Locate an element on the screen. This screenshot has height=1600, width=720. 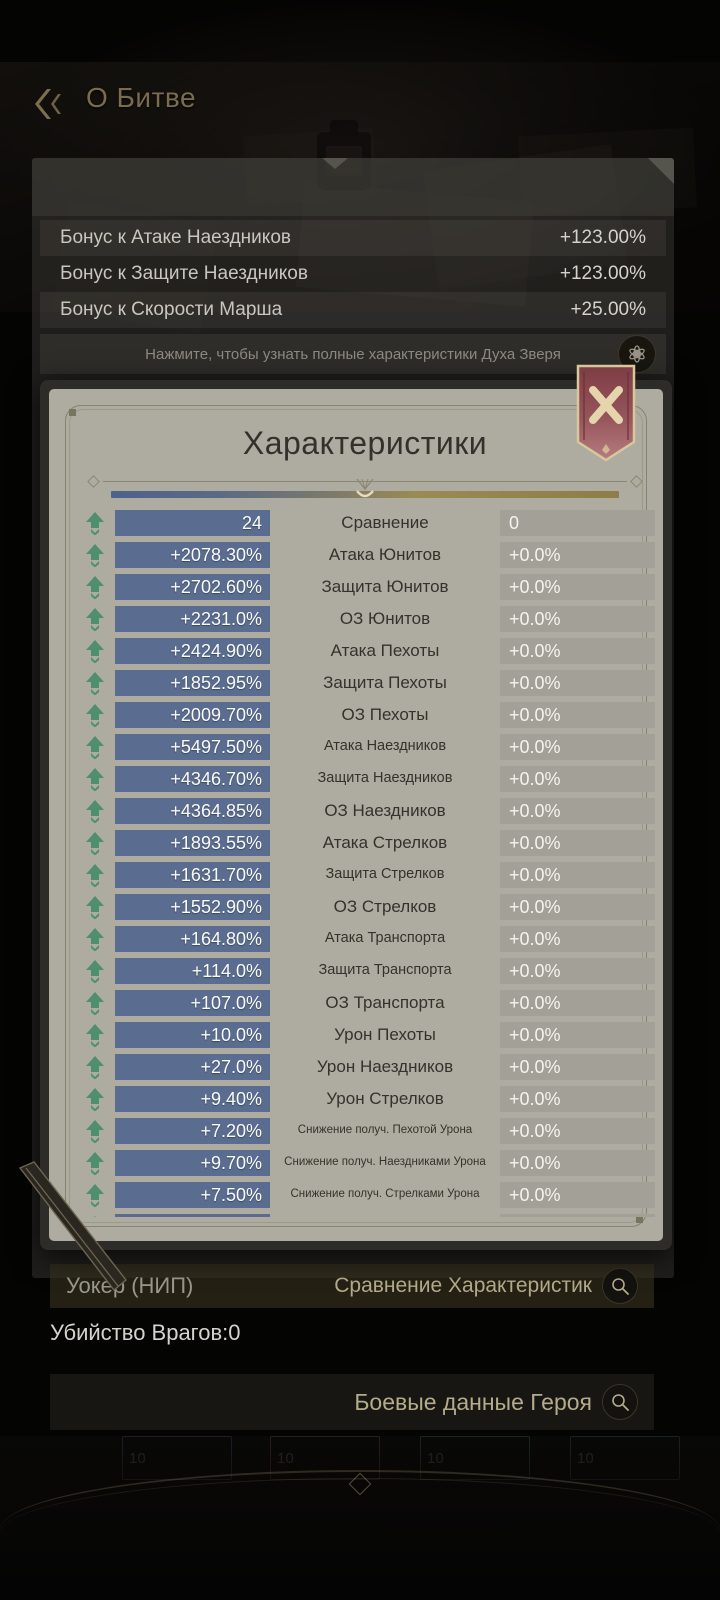
stat-label: Сравнение is located at coordinates (385, 523).